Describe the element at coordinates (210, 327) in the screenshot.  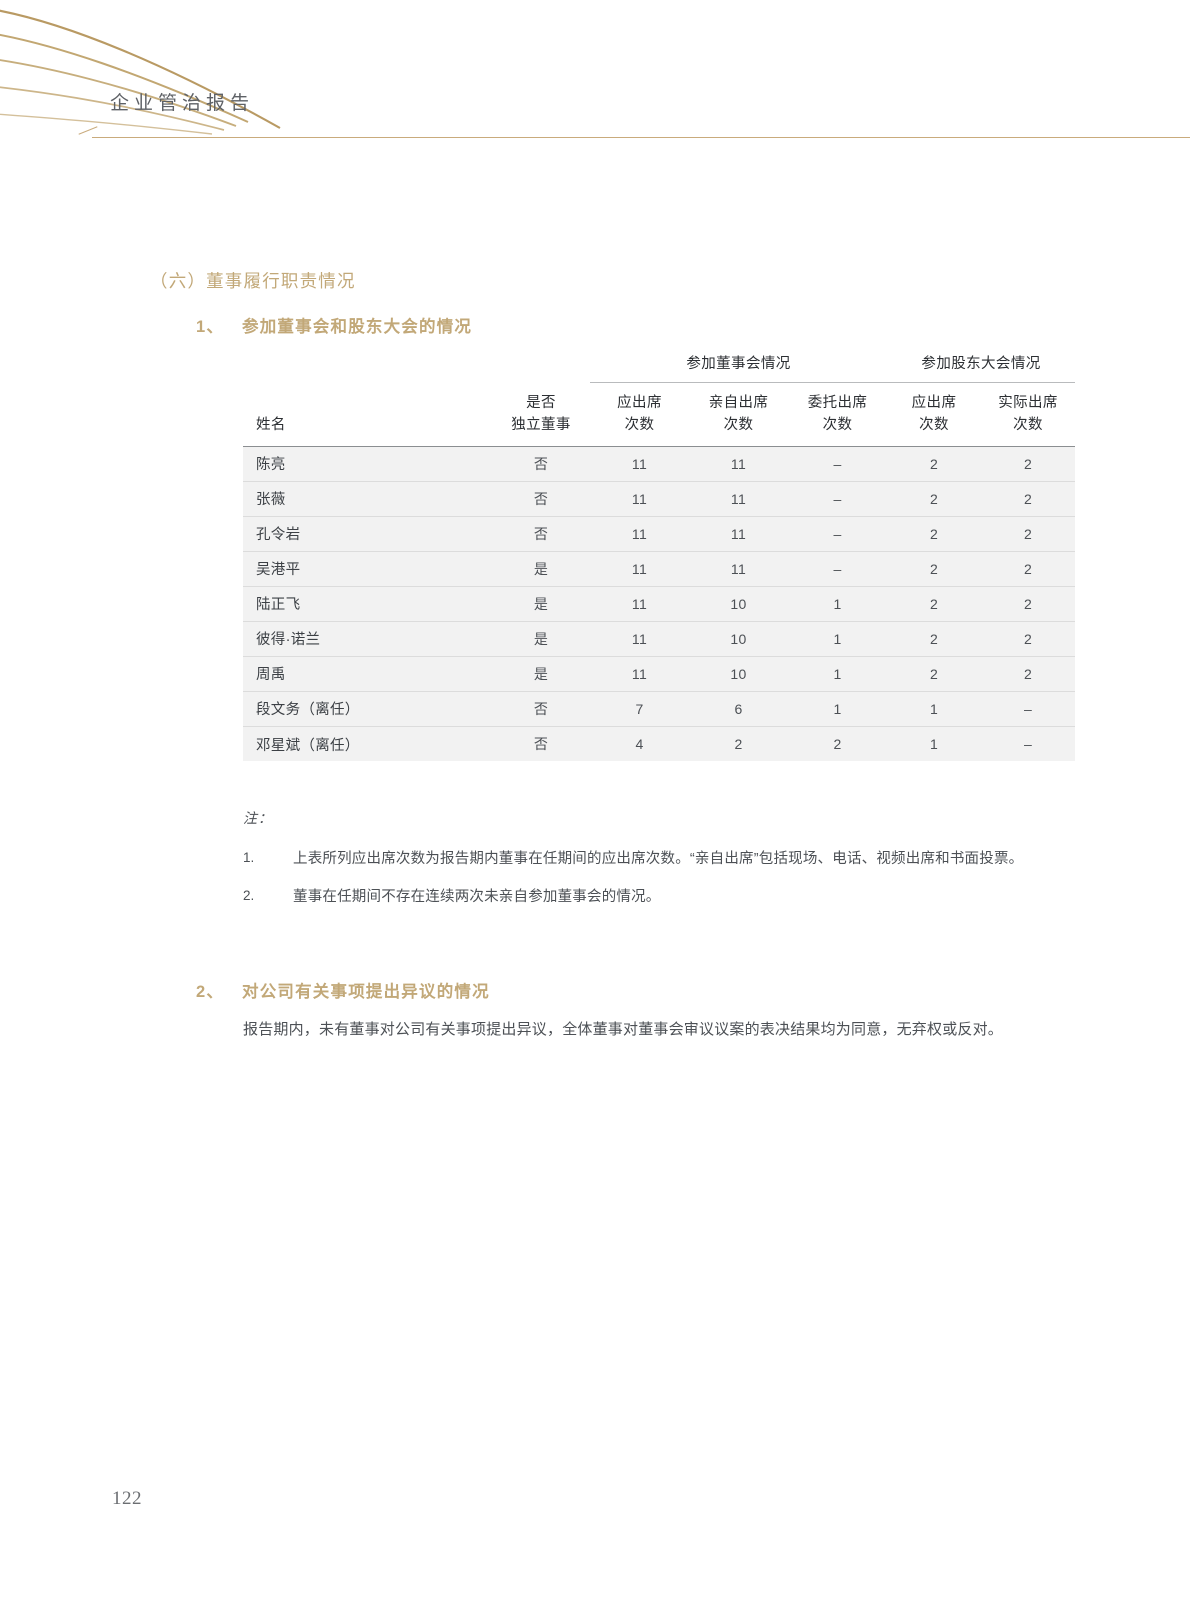
I see `subsection-1-number: 1、` at that location.